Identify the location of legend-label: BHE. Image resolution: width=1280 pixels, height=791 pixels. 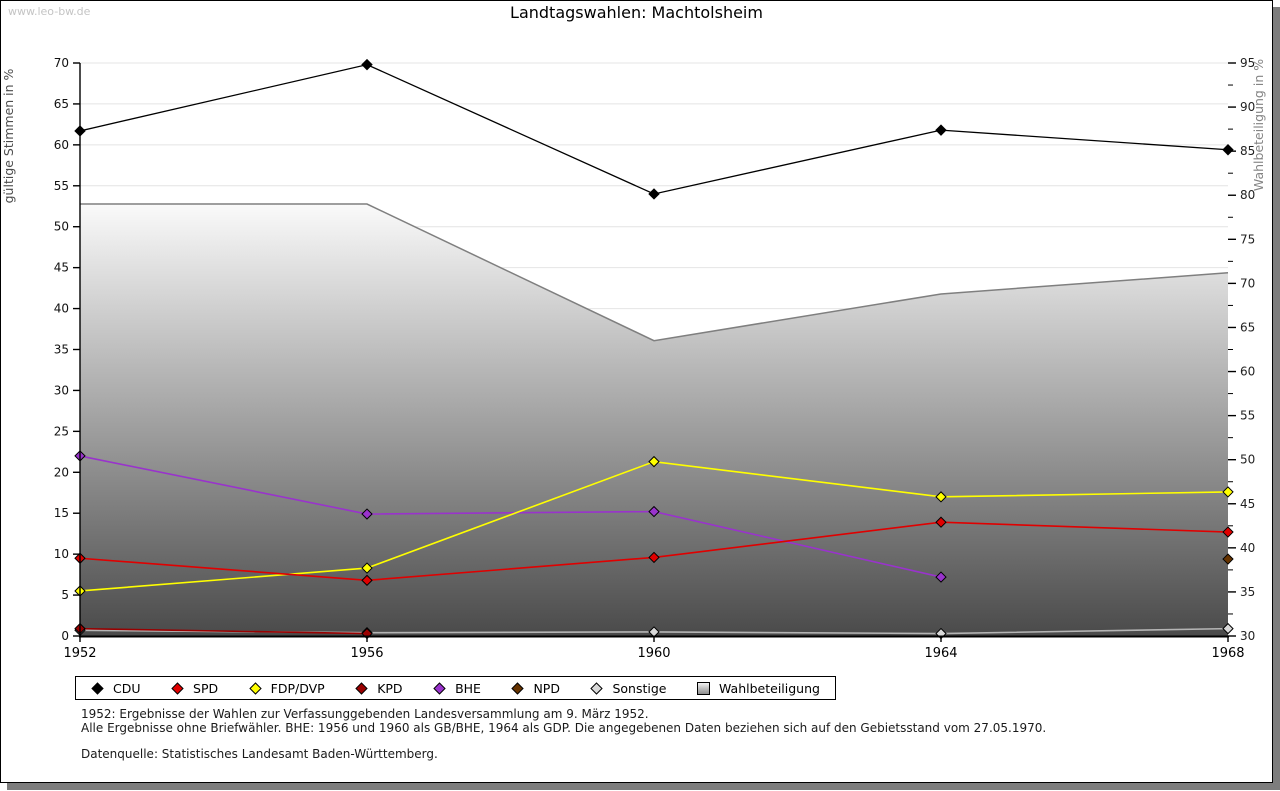
(468, 688).